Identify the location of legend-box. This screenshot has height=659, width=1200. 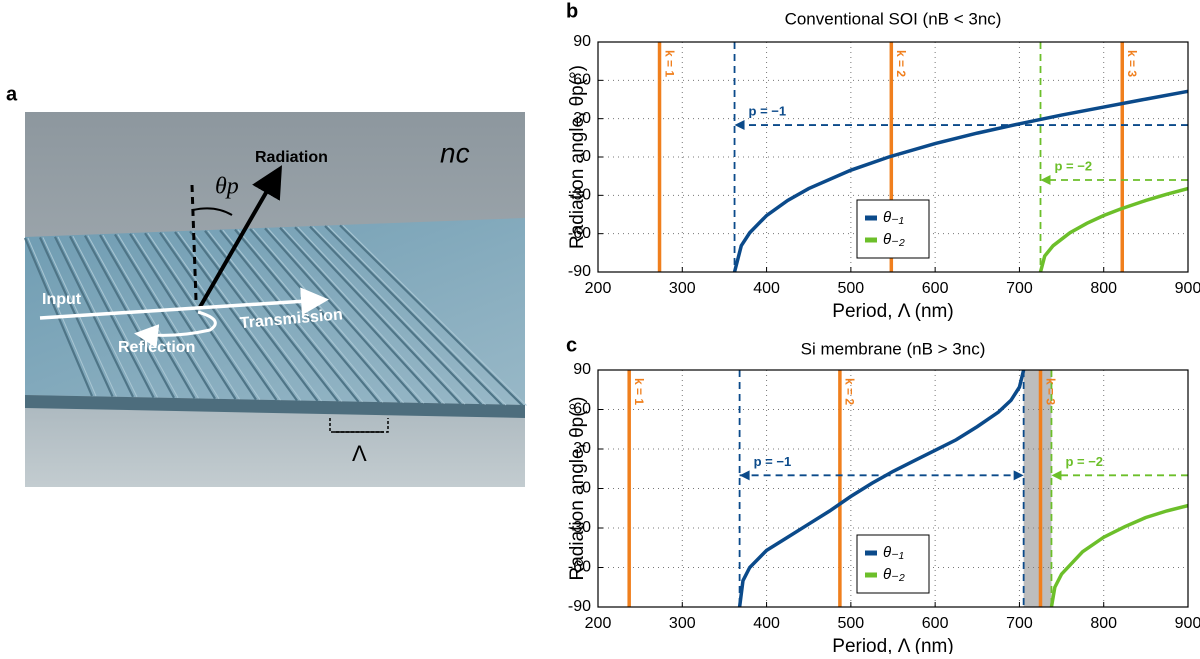
(893, 564).